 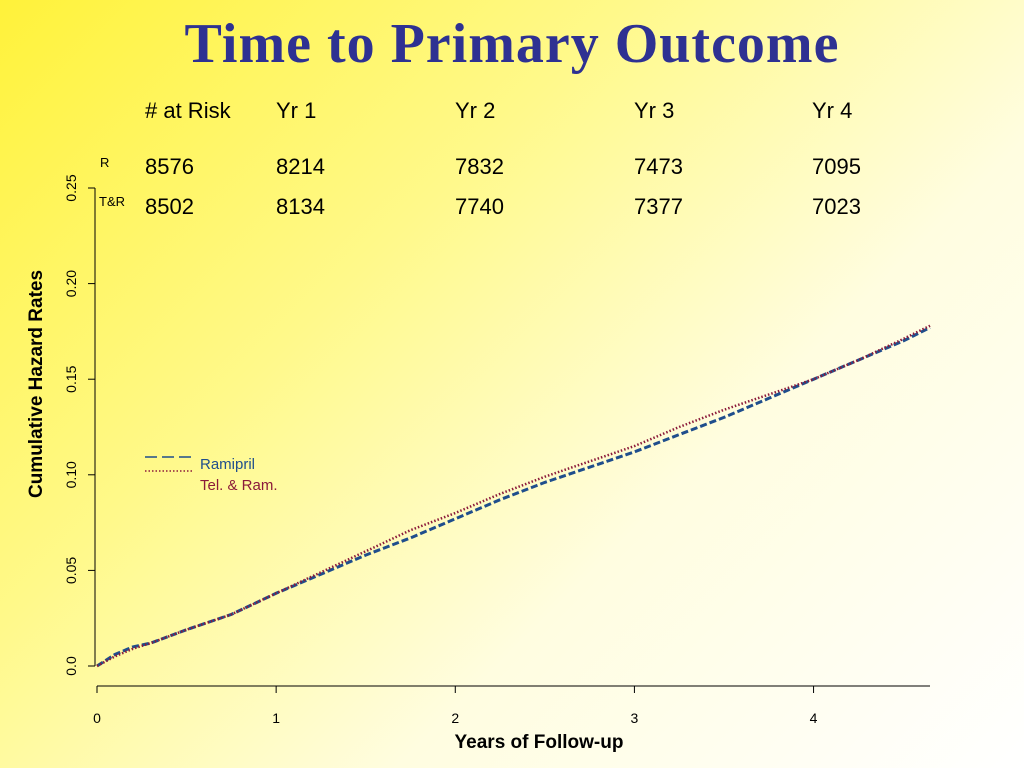 What do you see at coordinates (455, 706) in the screenshot?
I see `x-axis-ticks: 0 1 2 3 4` at bounding box center [455, 706].